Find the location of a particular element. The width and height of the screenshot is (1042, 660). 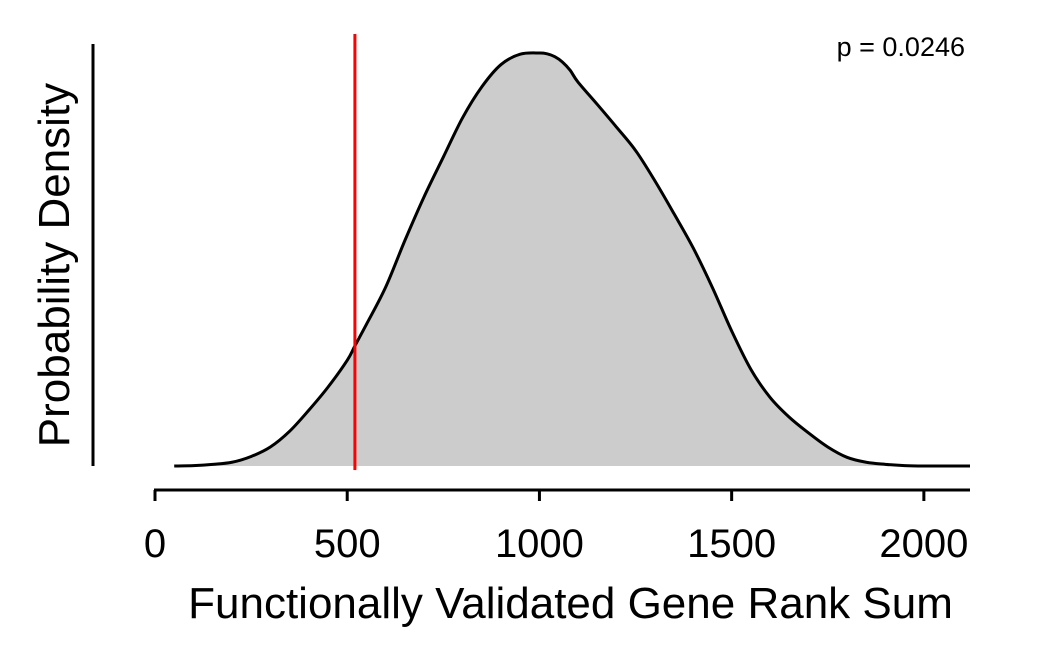

x-tick-label: 2000 is located at coordinates (923, 544).